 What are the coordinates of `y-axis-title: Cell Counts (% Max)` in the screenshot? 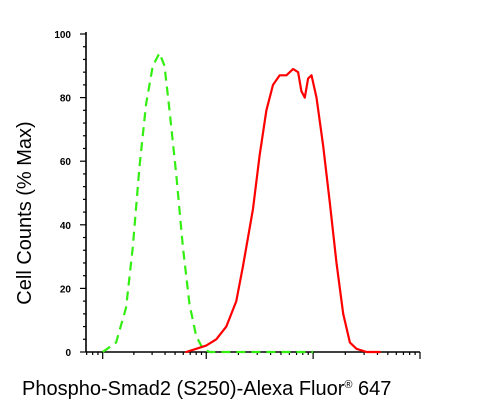 It's located at (25, 212).